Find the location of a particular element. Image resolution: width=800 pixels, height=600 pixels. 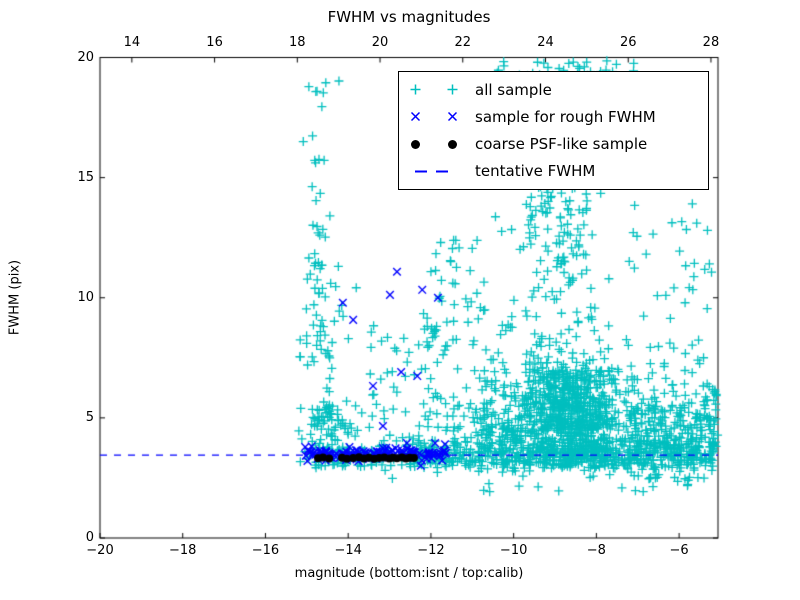

tick-label: 5 is located at coordinates (89, 417).